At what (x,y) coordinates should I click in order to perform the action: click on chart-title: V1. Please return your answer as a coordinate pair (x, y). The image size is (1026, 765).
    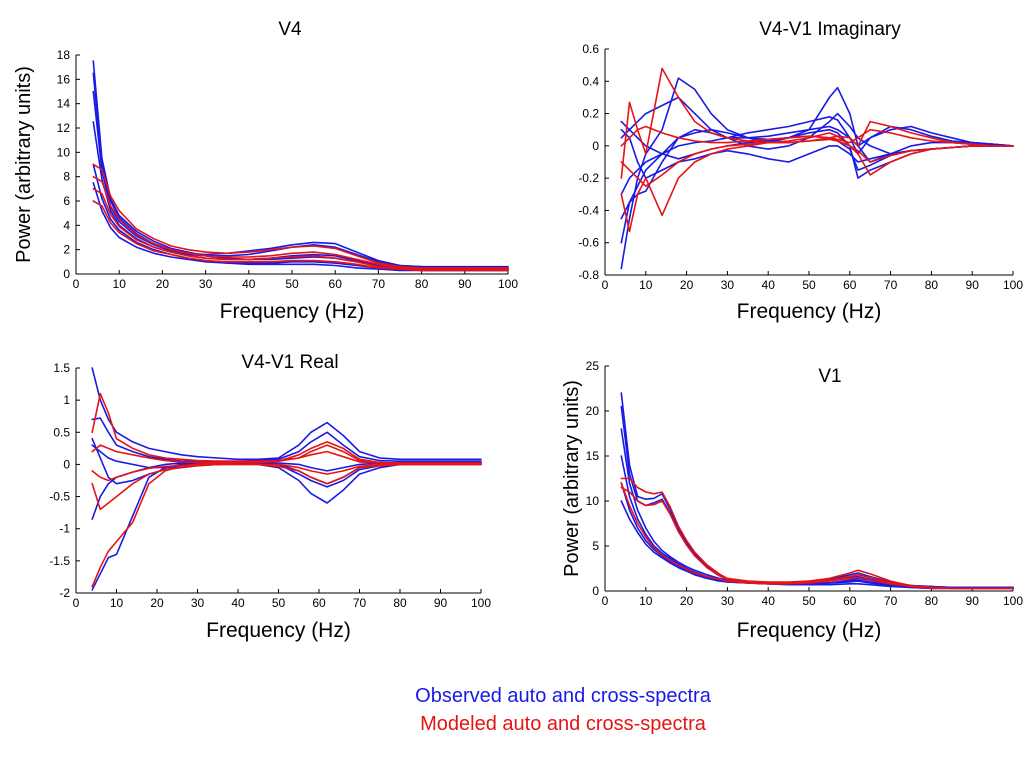
    Looking at the image, I should click on (829, 376).